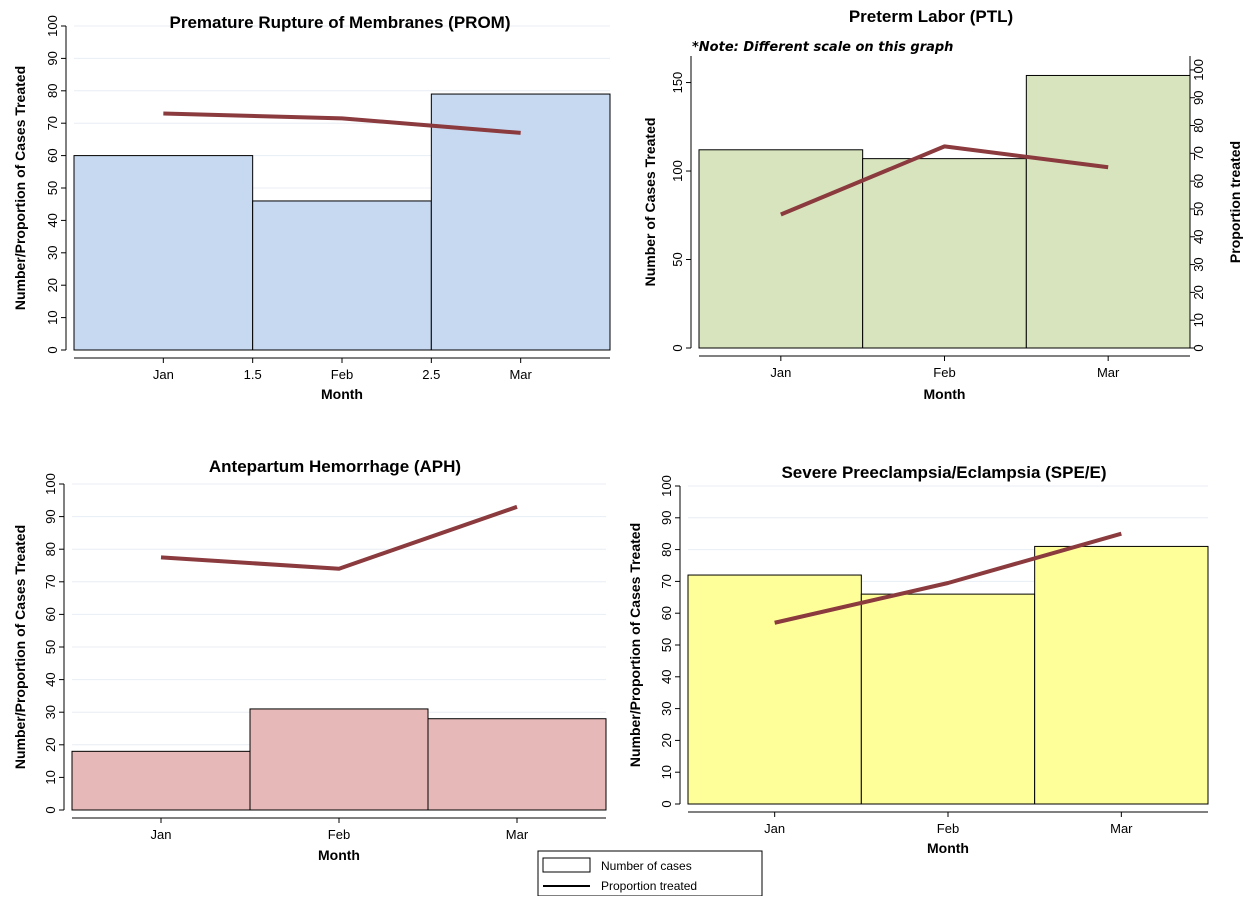 This screenshot has width=1253, height=901. What do you see at coordinates (650, 873) in the screenshot?
I see `legend: Number of cases Proportion treated` at bounding box center [650, 873].